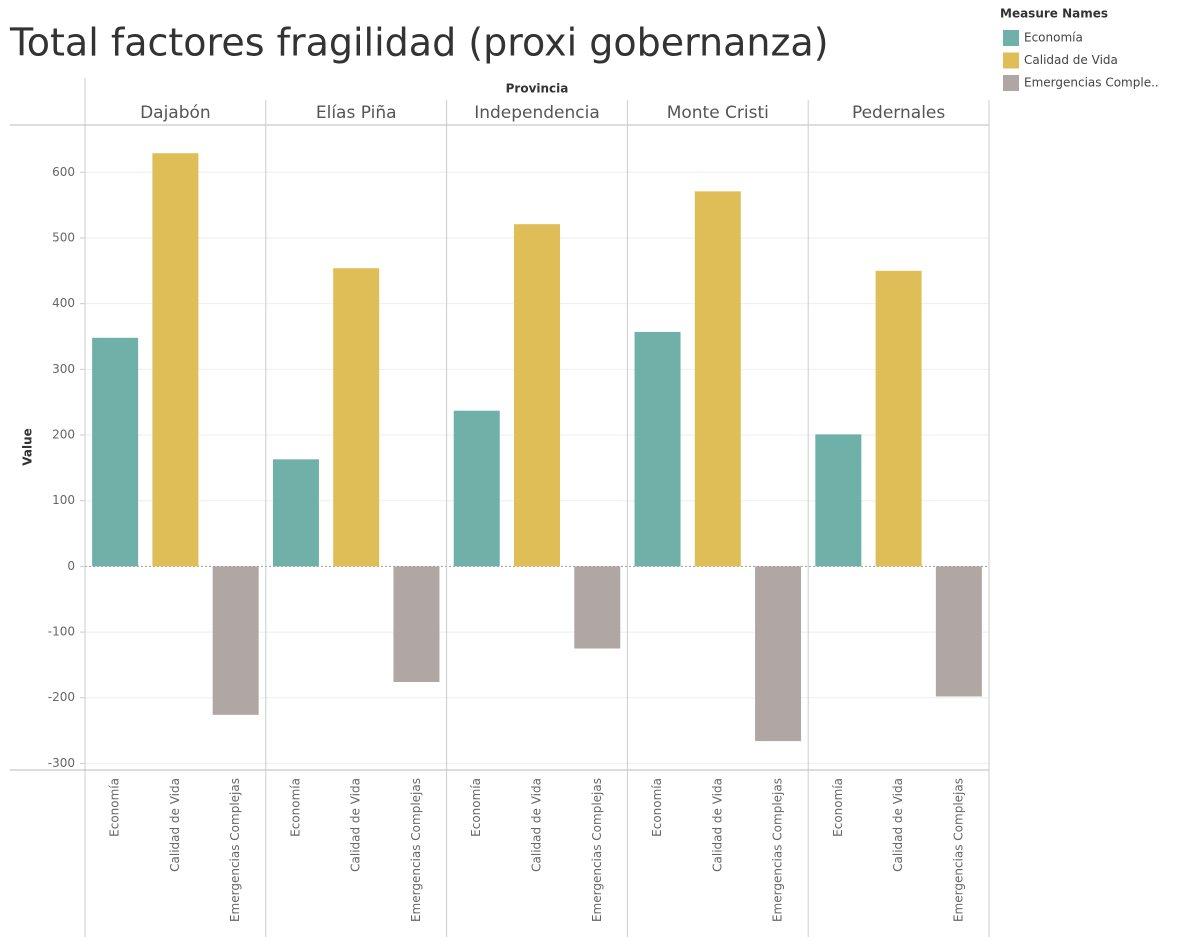 The image size is (1177, 937). What do you see at coordinates (63, 237) in the screenshot?
I see `y-tick-label: 500` at bounding box center [63, 237].